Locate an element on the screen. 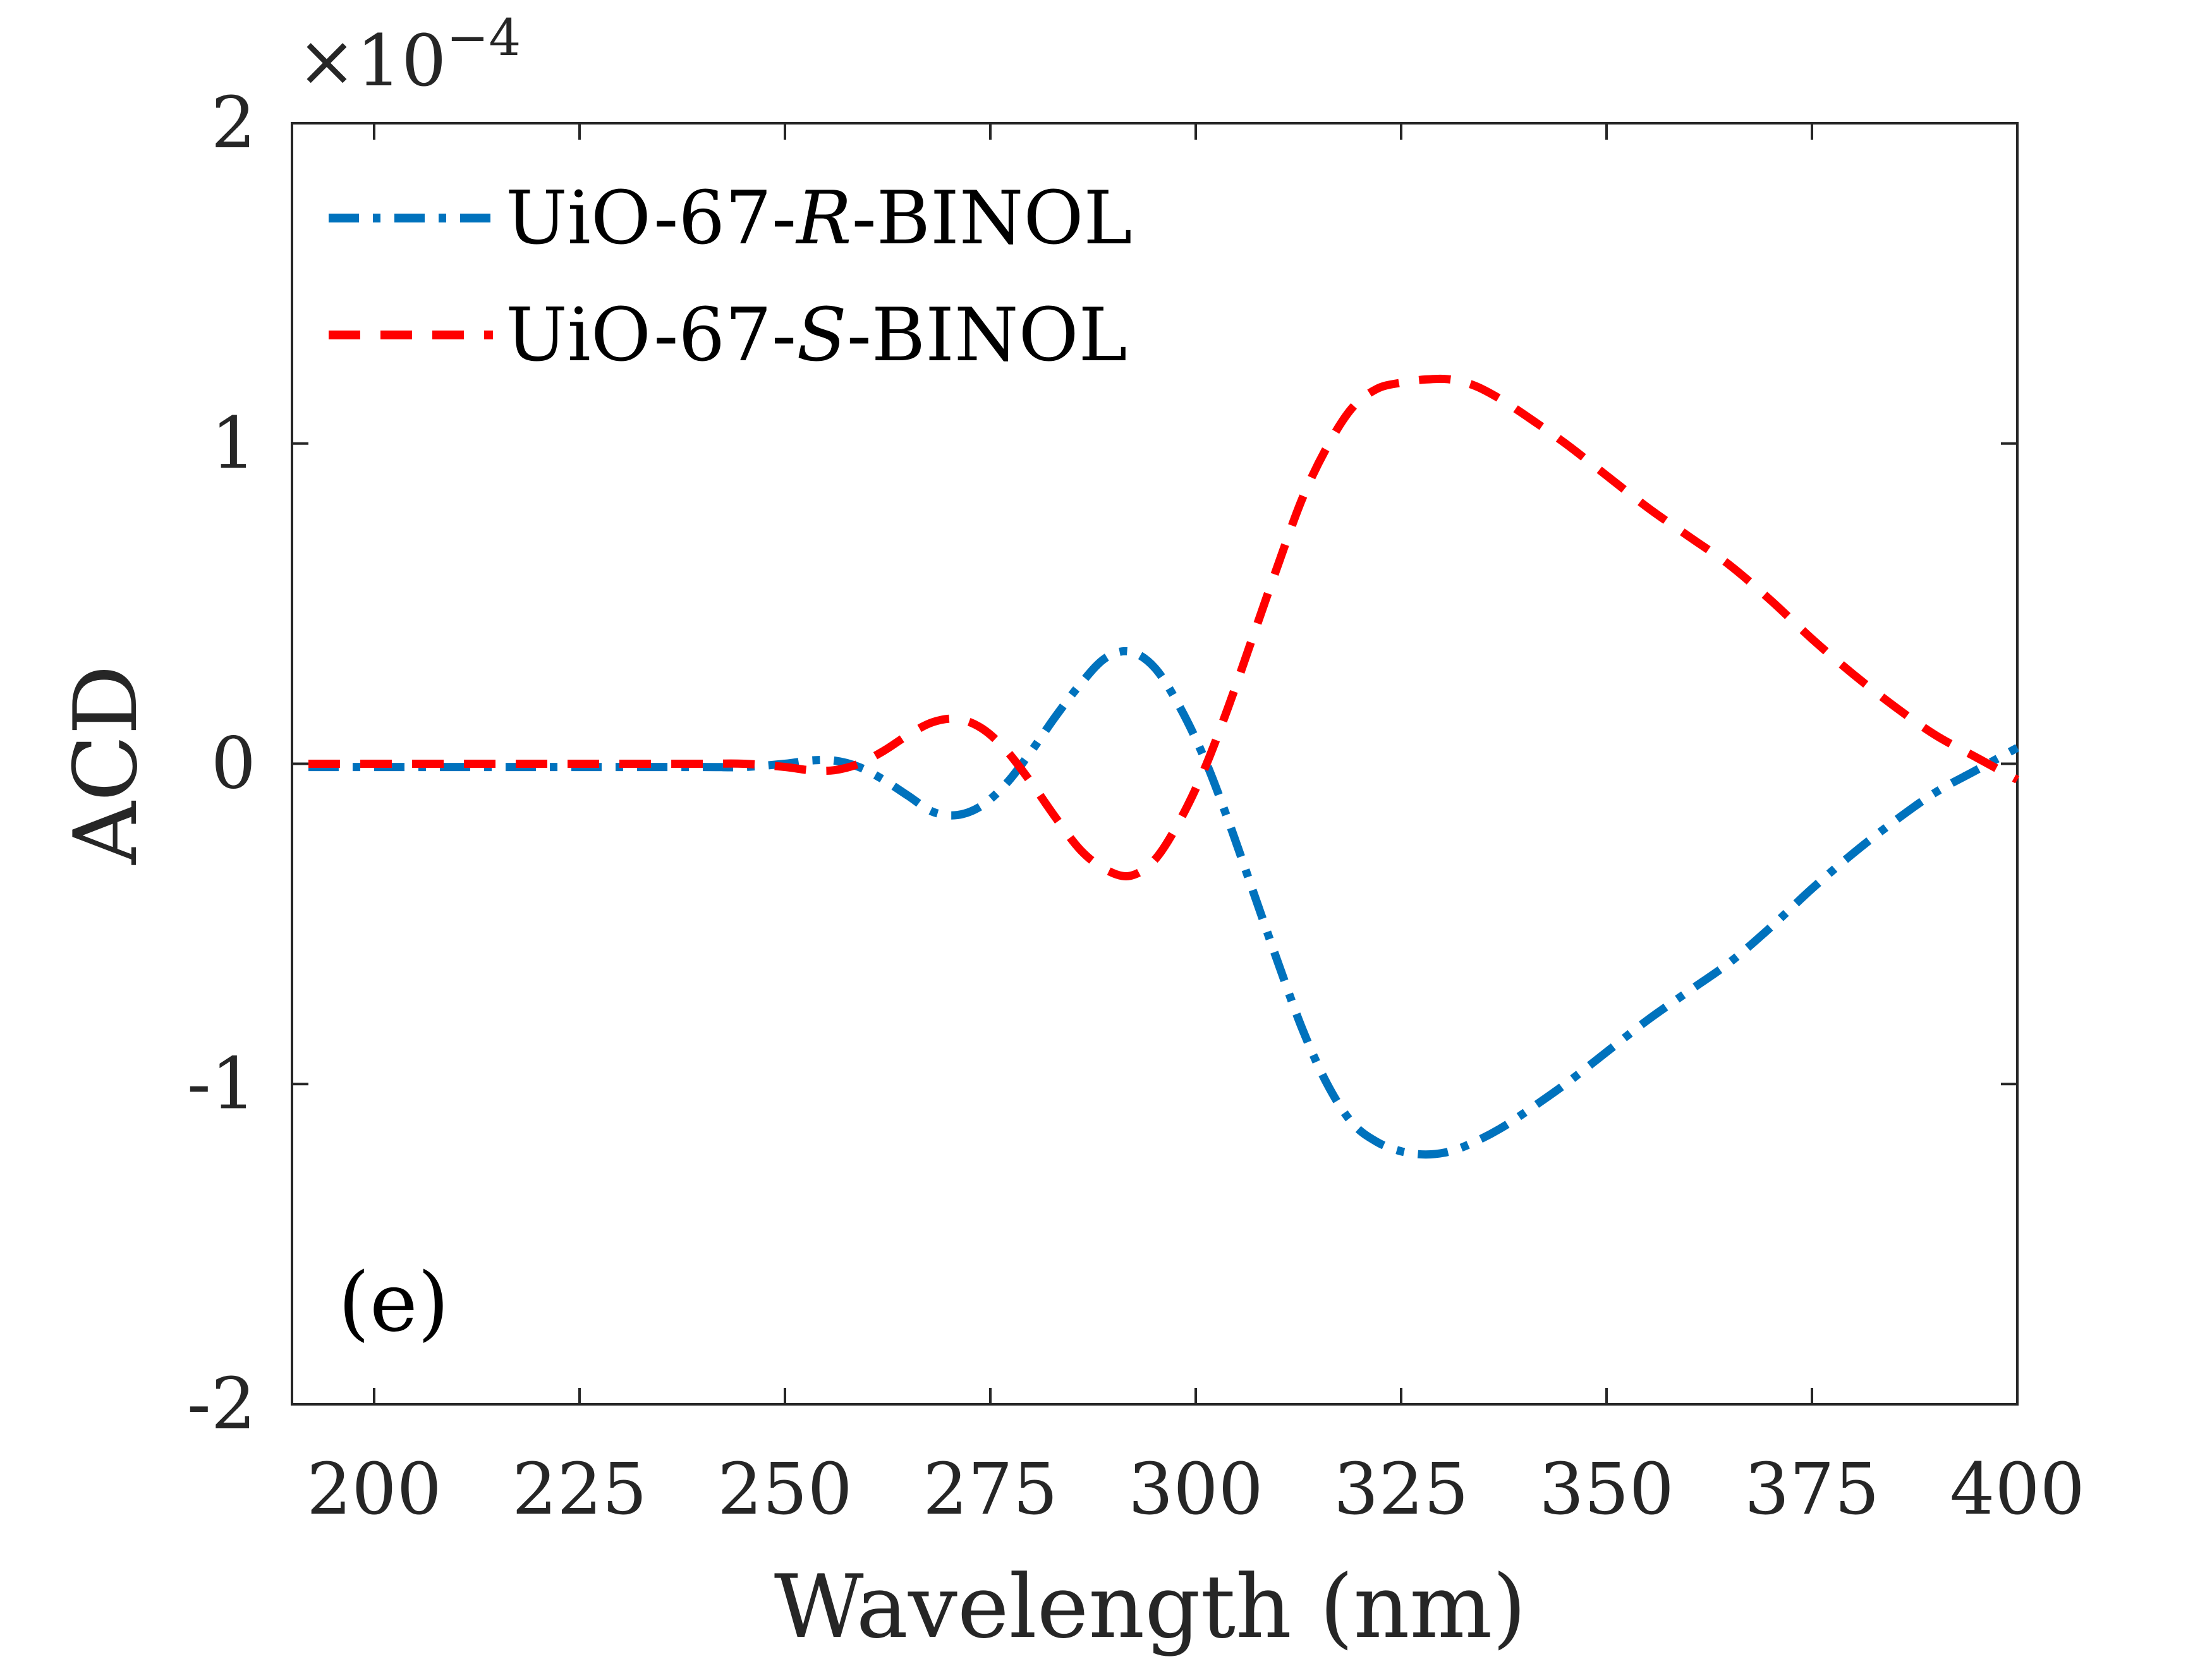 This screenshot has height=1659, width=2212. legend-label-r-prefix: UiO-67- is located at coordinates (651, 218).